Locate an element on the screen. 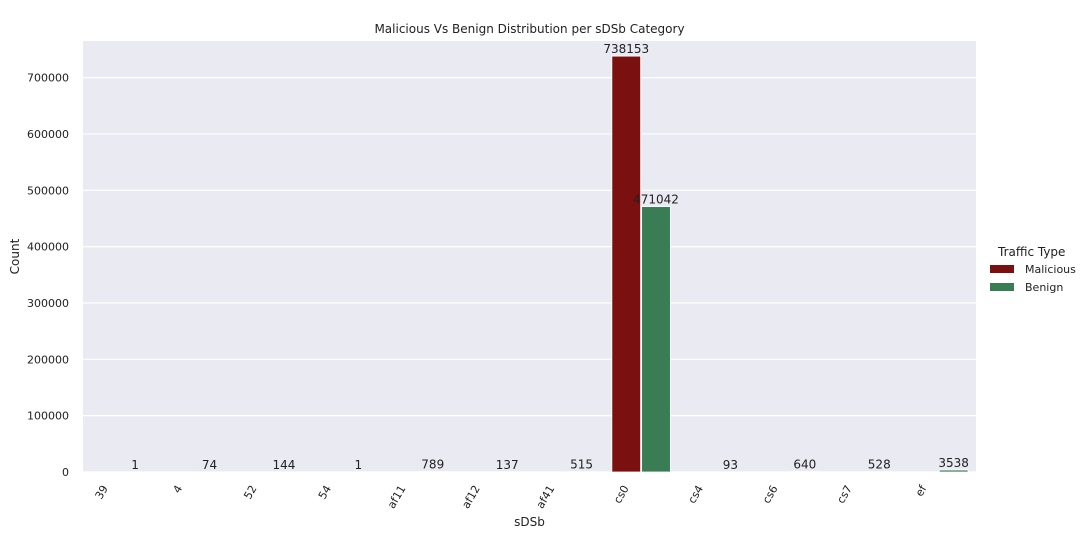  data-label: 789 is located at coordinates (432, 465).